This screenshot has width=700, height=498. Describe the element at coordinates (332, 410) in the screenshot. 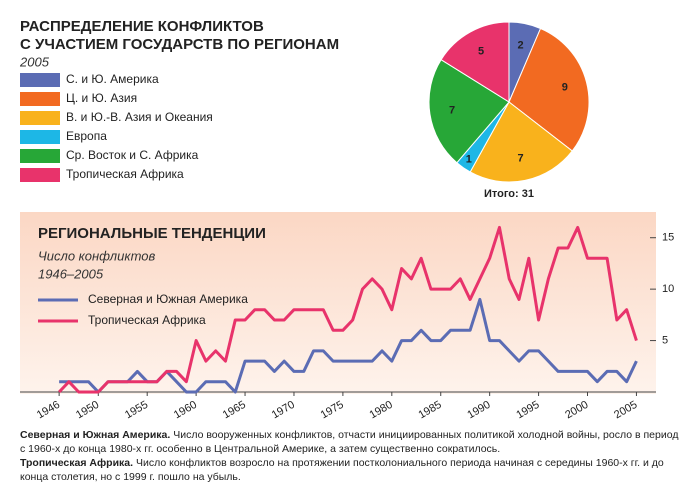

I see `x-tick-label: 1975` at that location.